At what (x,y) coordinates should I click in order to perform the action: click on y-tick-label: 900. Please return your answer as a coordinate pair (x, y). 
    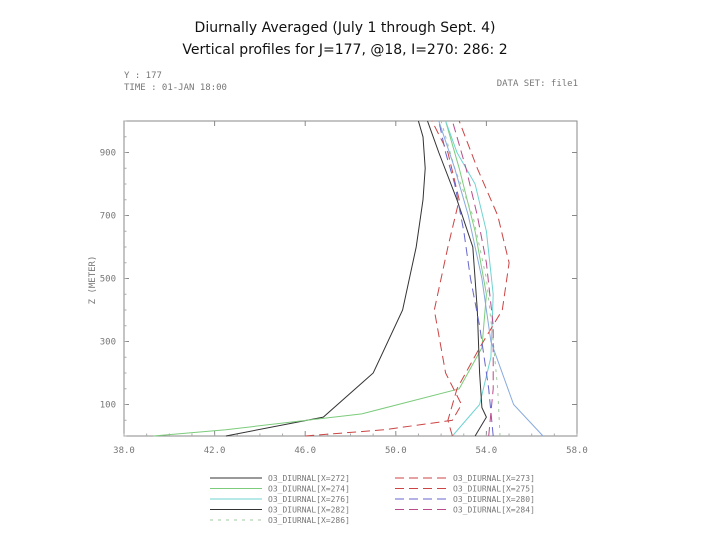
    Looking at the image, I should click on (108, 154).